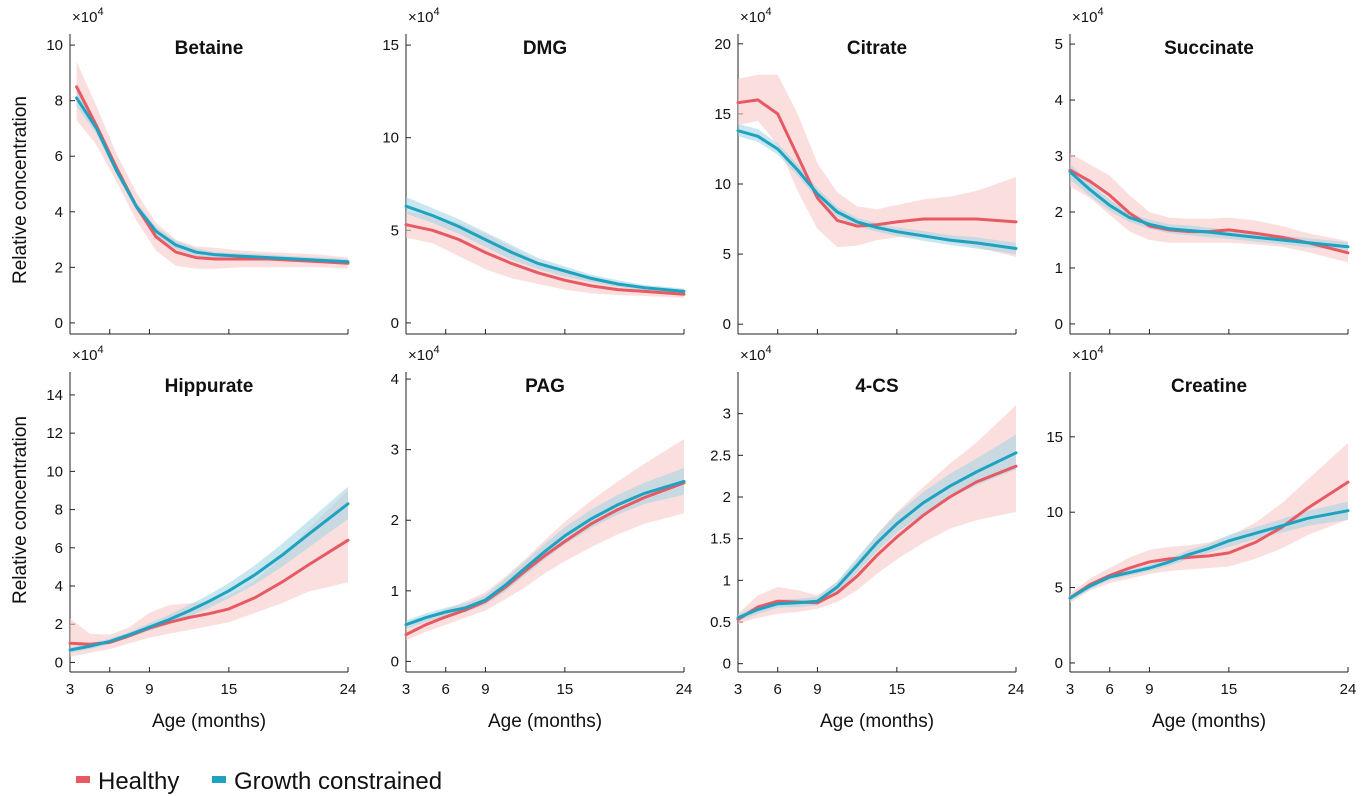 The width and height of the screenshot is (1362, 796). I want to click on ylabel-bottom: Relative concentration, so click(20, 510).